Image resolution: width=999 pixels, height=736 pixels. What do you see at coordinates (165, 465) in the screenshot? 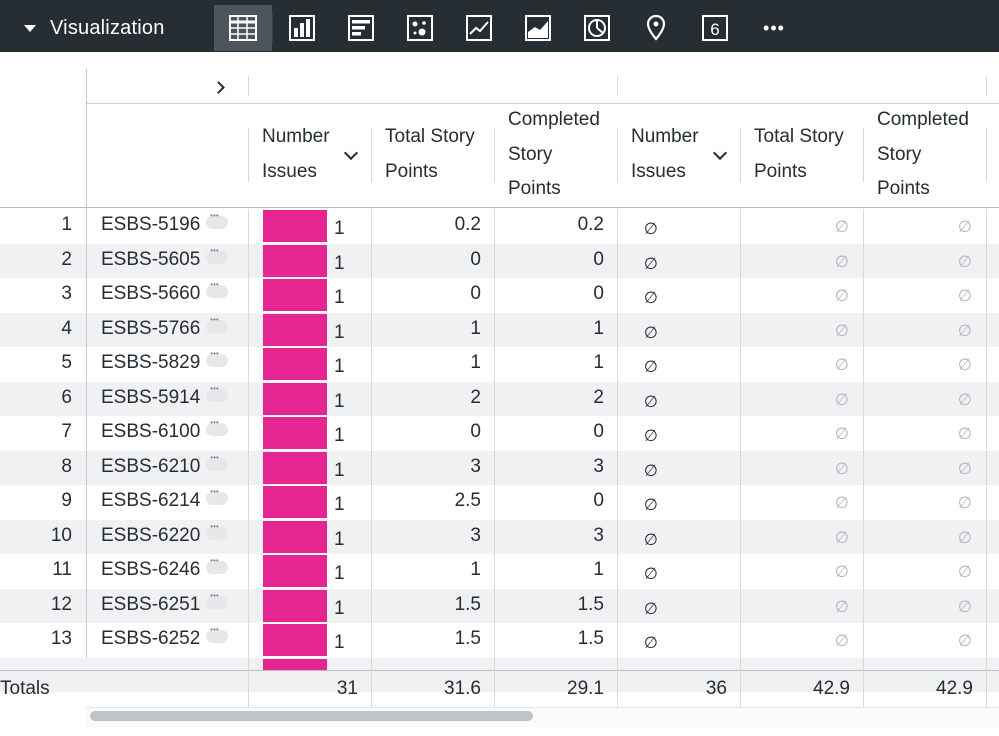
I see `issue-key-link: ESBS-6210` at bounding box center [165, 465].